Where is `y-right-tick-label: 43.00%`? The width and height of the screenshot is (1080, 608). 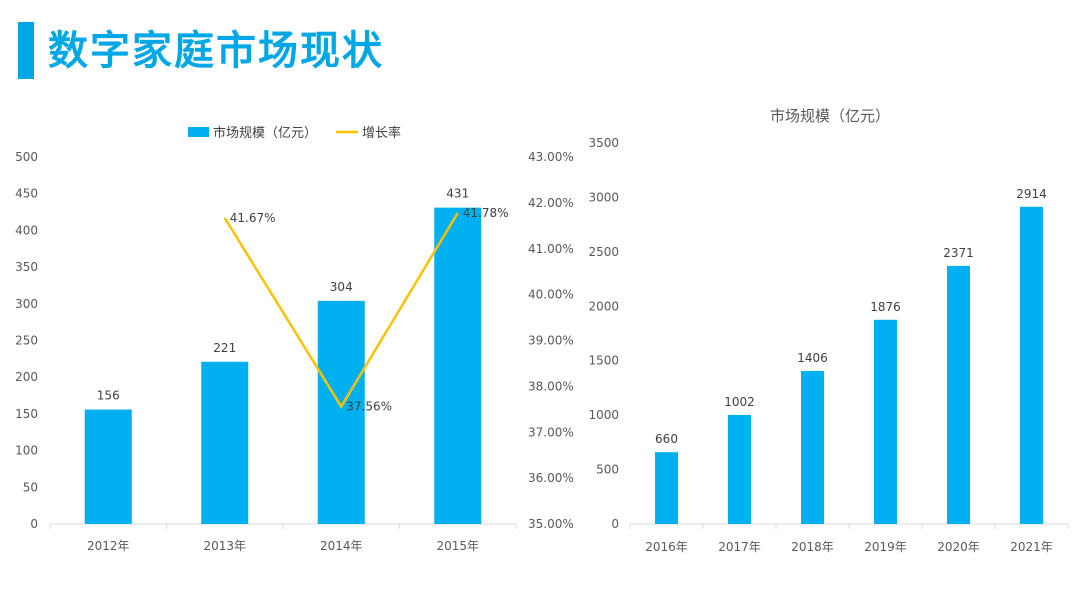 y-right-tick-label: 43.00% is located at coordinates (551, 157).